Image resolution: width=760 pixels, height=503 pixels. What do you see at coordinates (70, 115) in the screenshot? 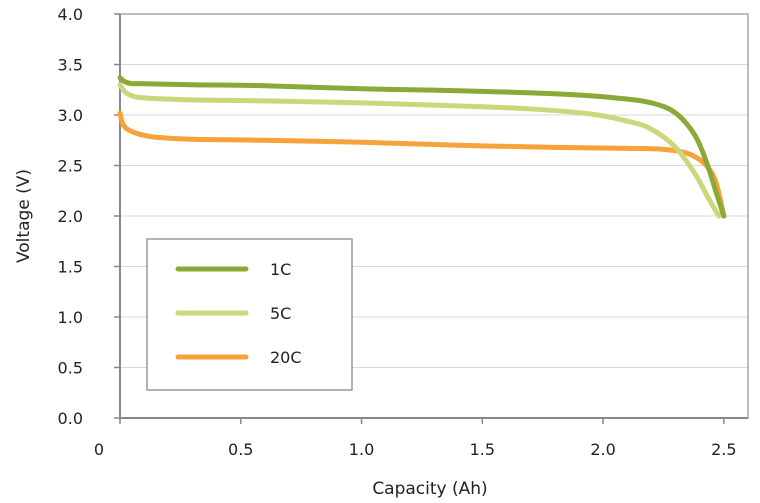
I see `y-tick-label: 3.0` at bounding box center [70, 115].